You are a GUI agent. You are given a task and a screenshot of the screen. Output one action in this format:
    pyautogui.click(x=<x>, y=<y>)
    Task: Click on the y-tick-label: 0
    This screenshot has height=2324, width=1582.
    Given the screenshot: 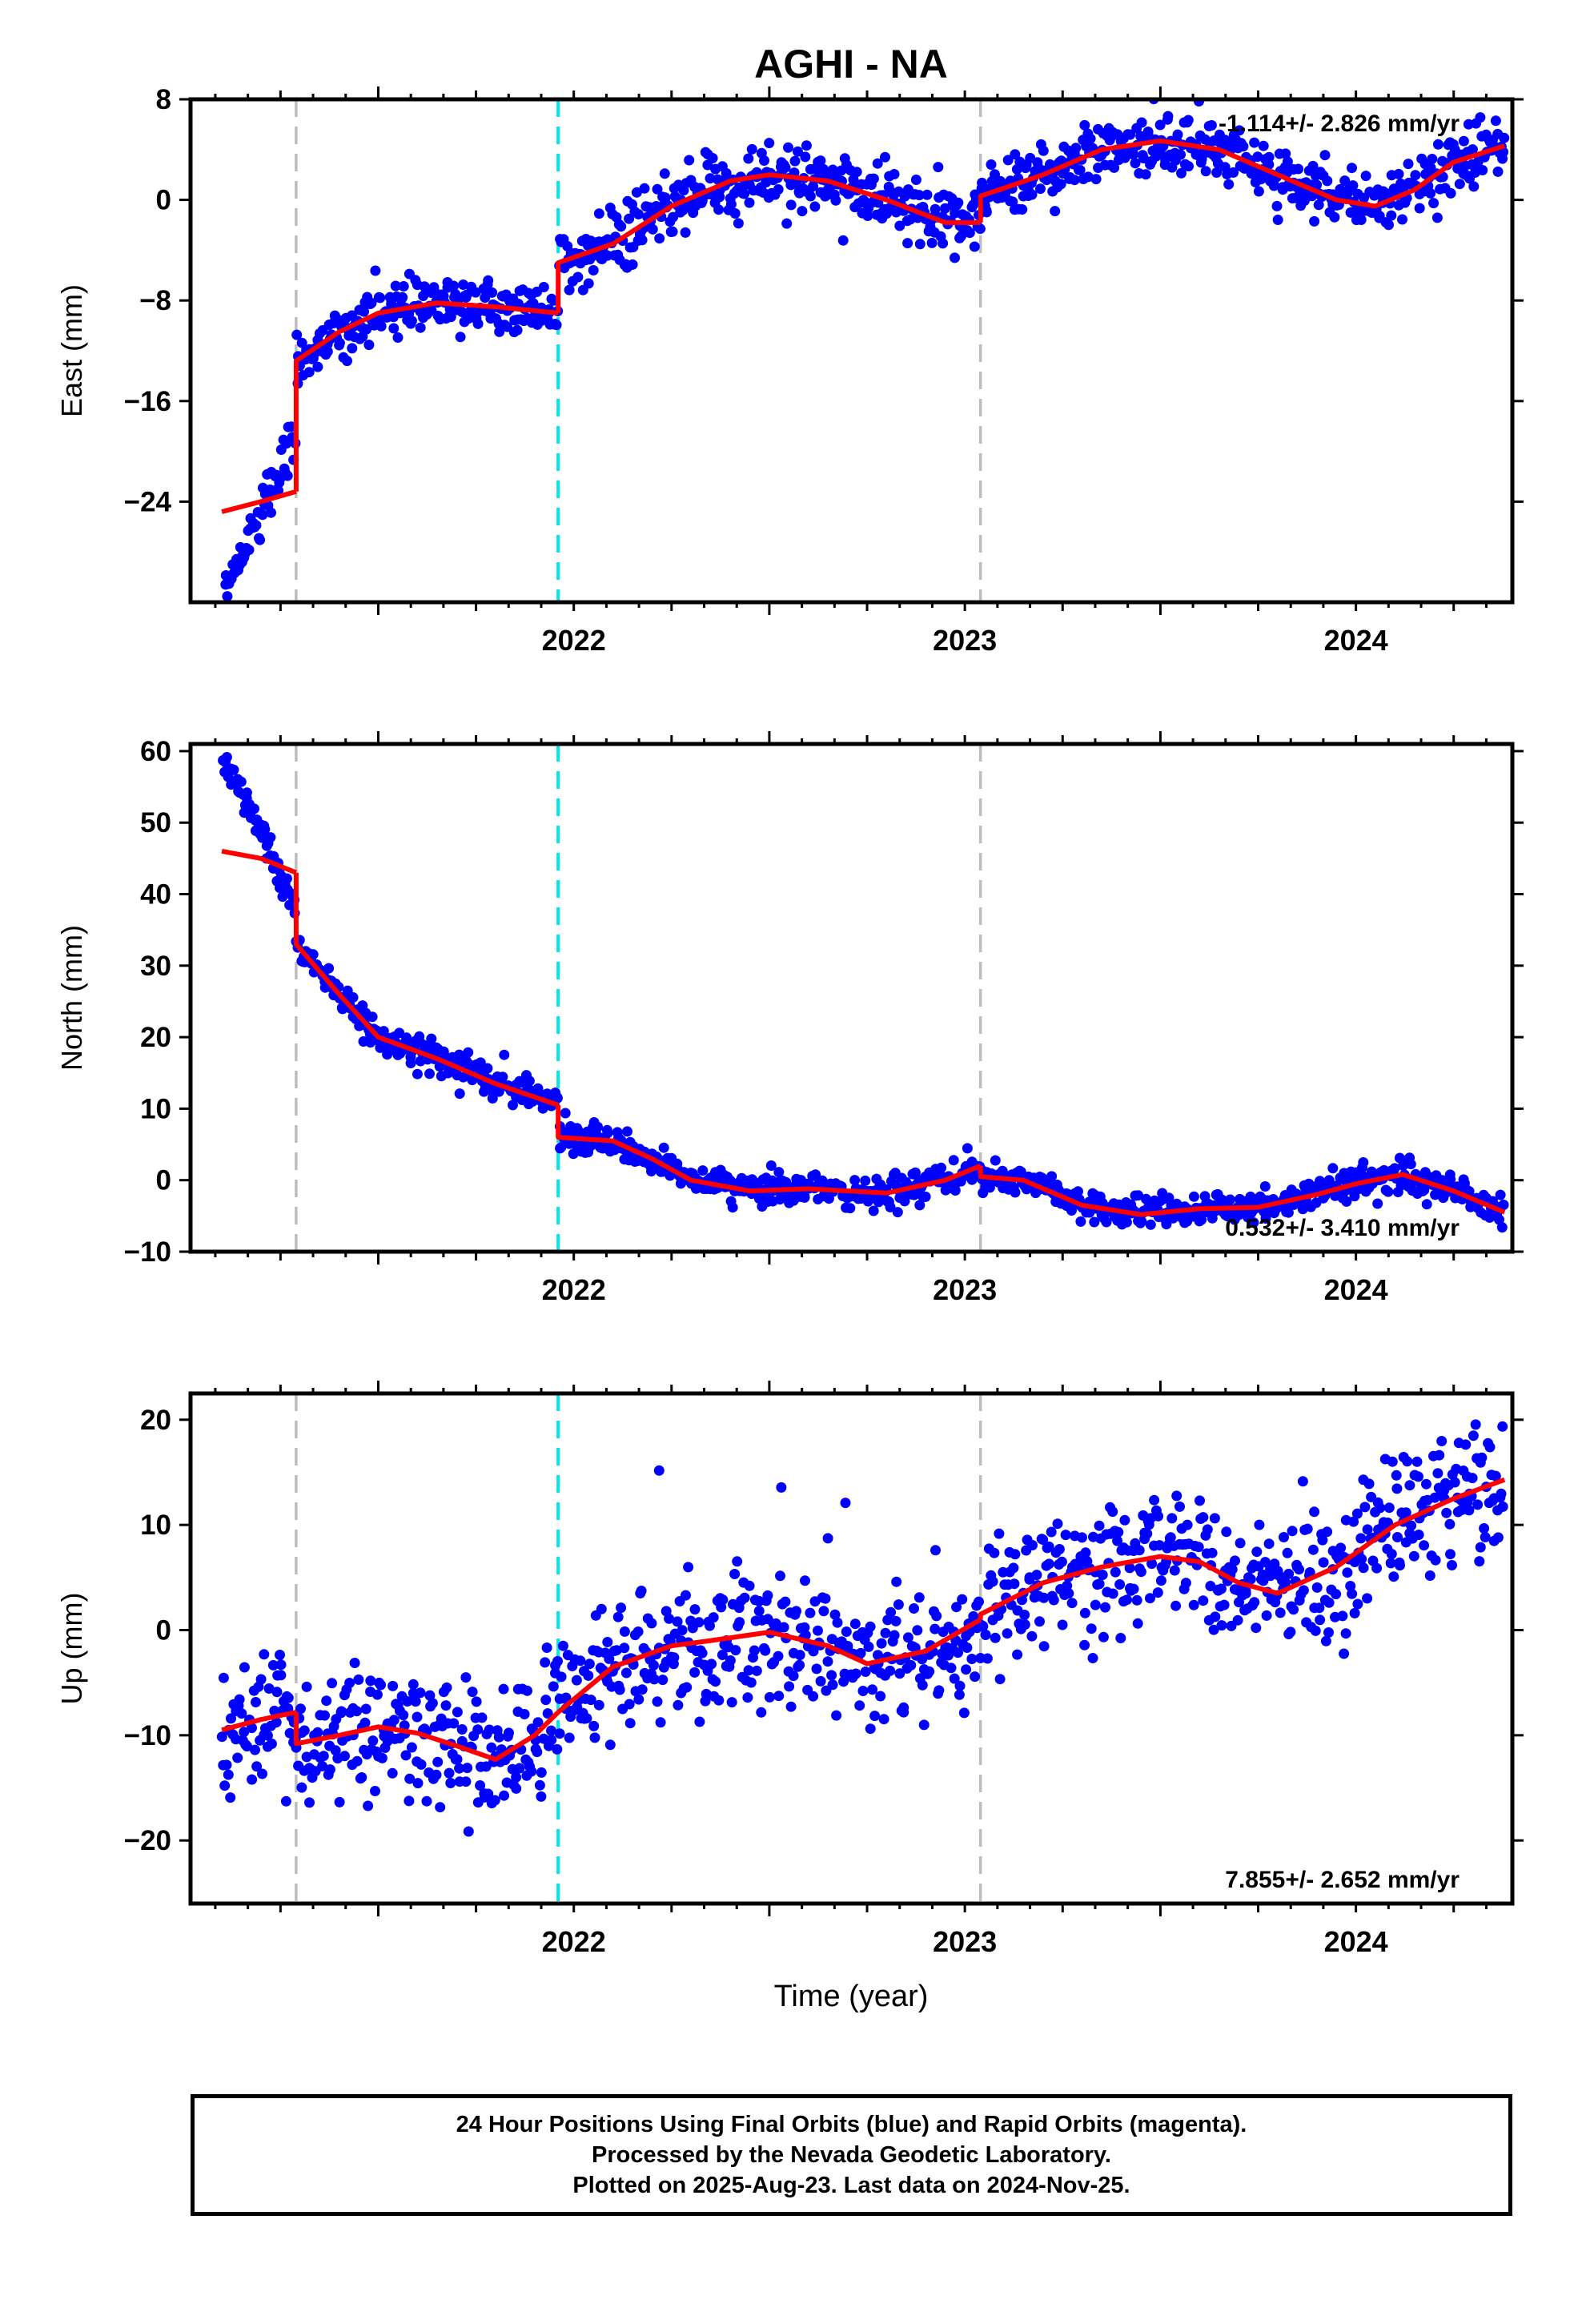 What is the action you would take?
    pyautogui.click(x=164, y=1631)
    